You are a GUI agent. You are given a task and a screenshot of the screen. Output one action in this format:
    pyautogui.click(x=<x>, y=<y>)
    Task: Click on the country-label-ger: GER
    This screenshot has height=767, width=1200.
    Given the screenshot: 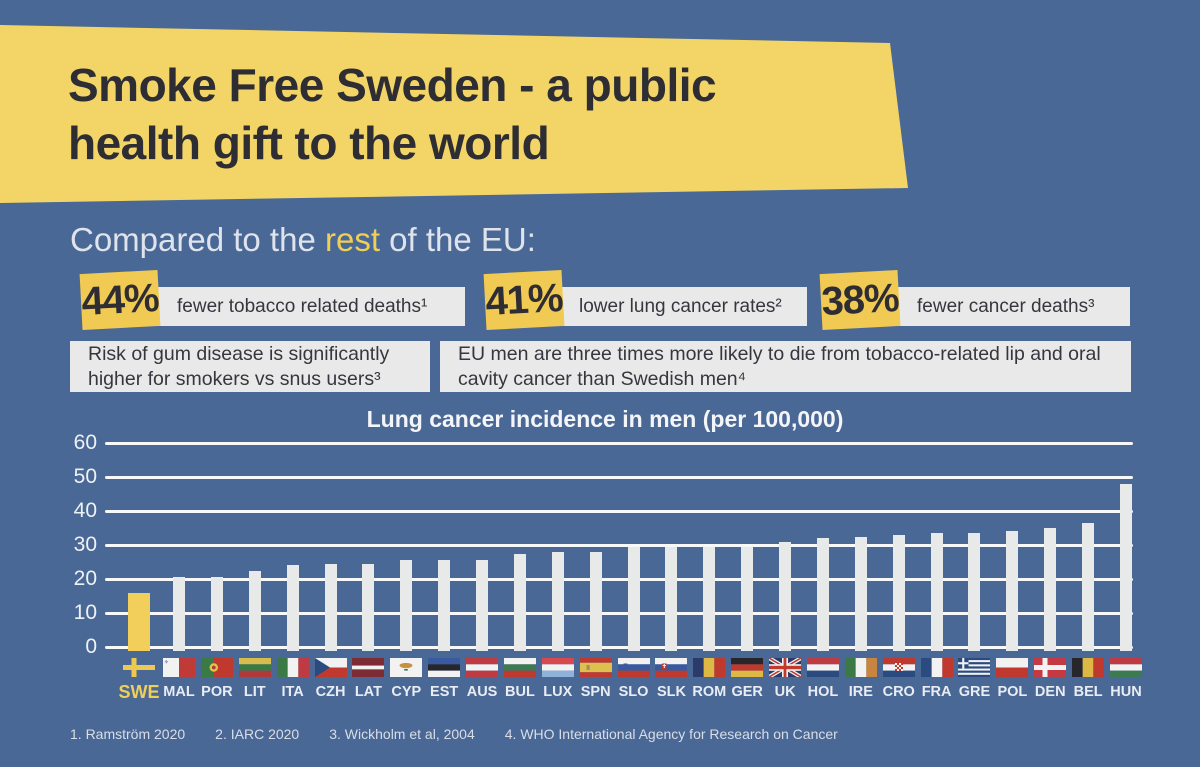 What is the action you would take?
    pyautogui.click(x=747, y=692)
    